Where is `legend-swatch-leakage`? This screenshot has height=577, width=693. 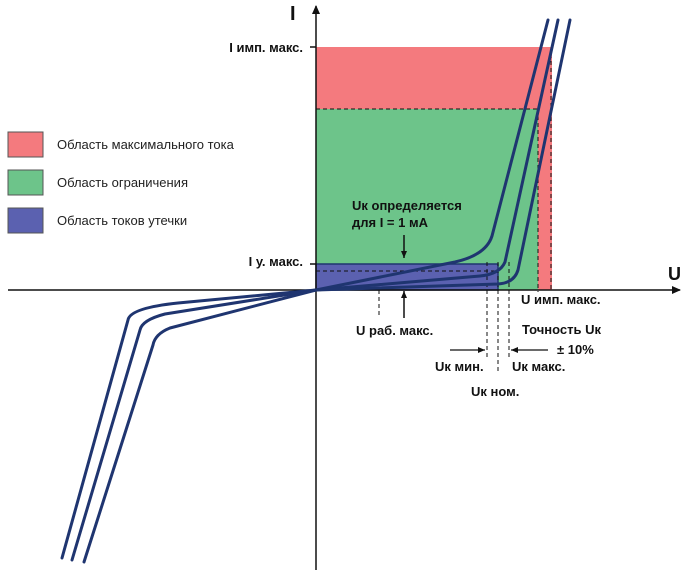 legend-swatch-leakage is located at coordinates (25, 220).